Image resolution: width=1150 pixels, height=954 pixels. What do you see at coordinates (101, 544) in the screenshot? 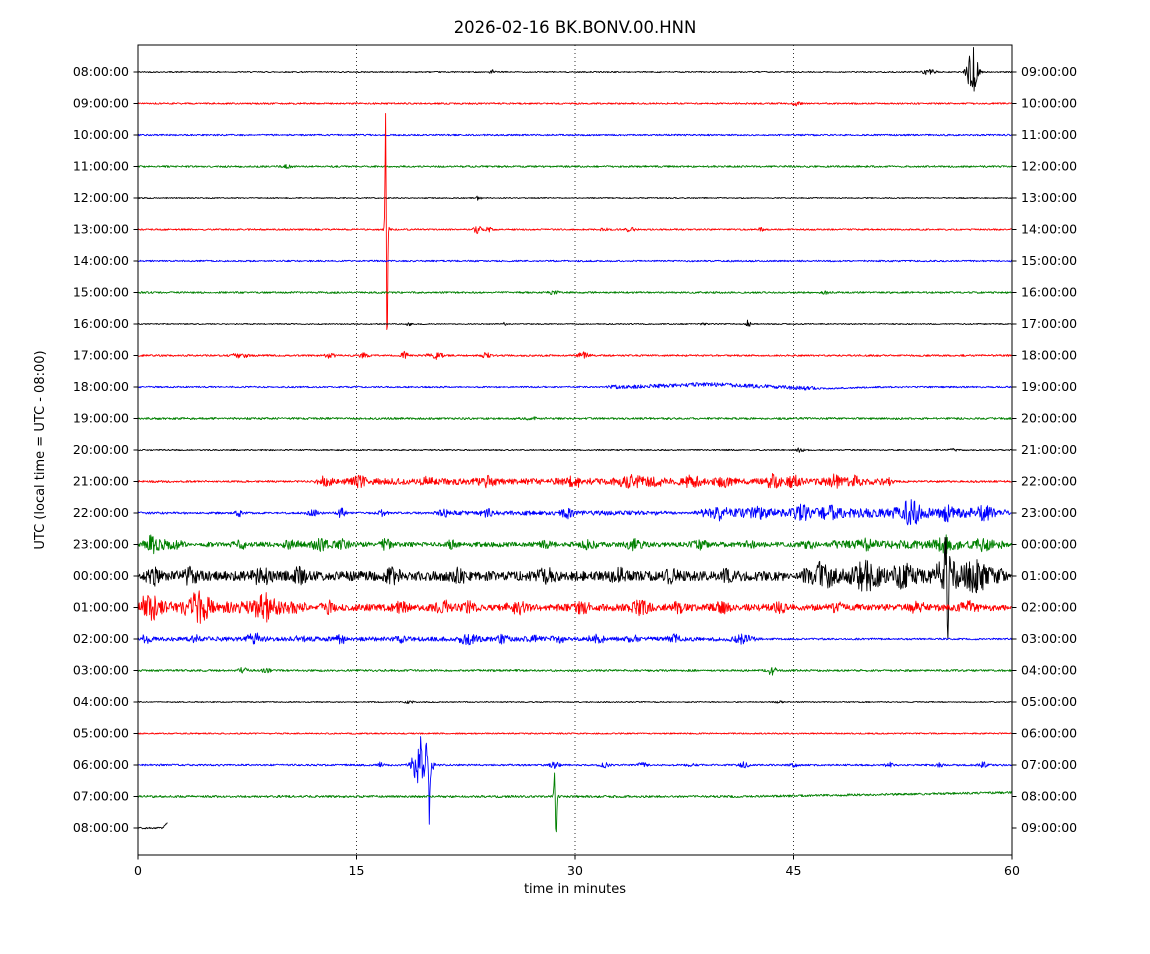
I see `utc-time-label: 23:00:00` at bounding box center [101, 544].